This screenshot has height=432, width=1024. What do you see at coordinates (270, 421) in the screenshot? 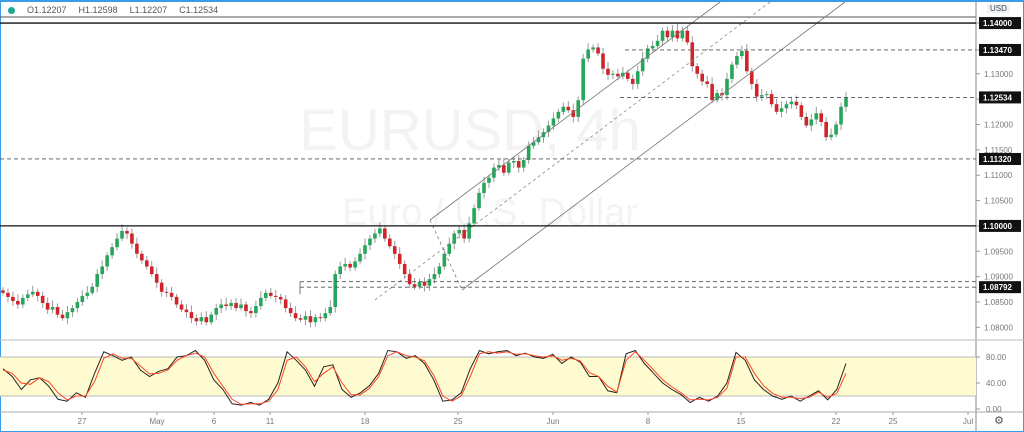
I see `time-tick: 11` at bounding box center [270, 421].